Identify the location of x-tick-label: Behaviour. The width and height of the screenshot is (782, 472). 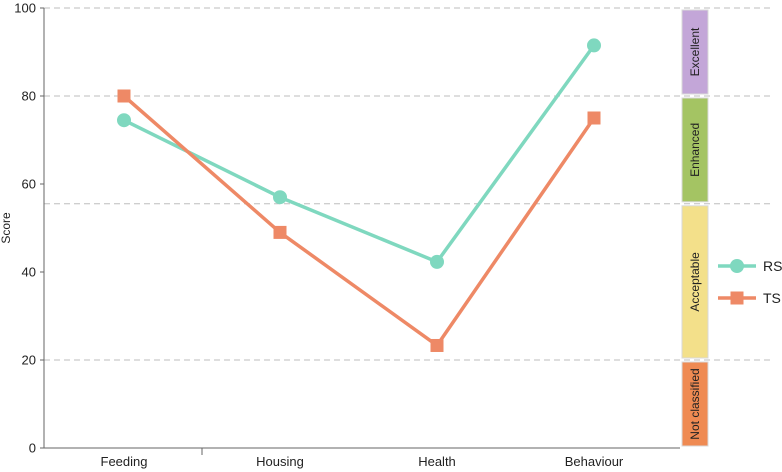
(594, 461).